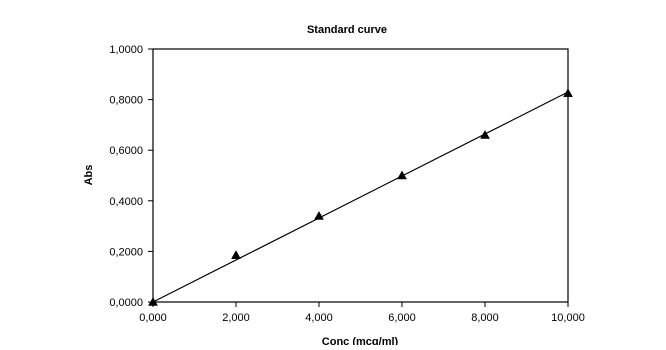 The height and width of the screenshot is (350, 666). What do you see at coordinates (360, 340) in the screenshot?
I see `x-axis-label: Conc (mcg/ml)` at bounding box center [360, 340].